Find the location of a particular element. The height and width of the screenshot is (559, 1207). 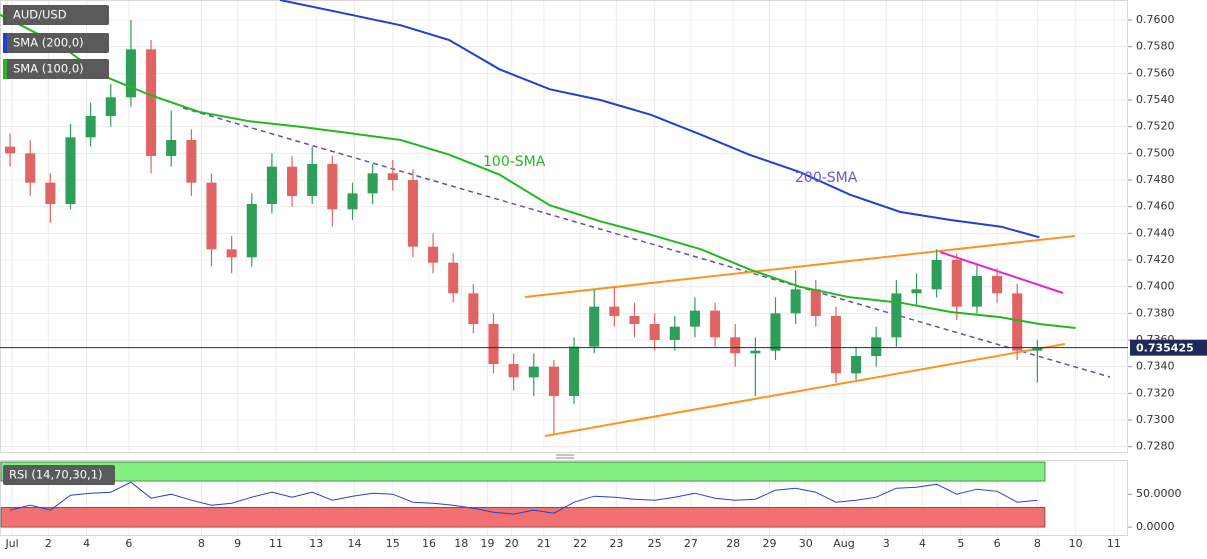

y-tick-label: 0.7540 is located at coordinates (1155, 99).